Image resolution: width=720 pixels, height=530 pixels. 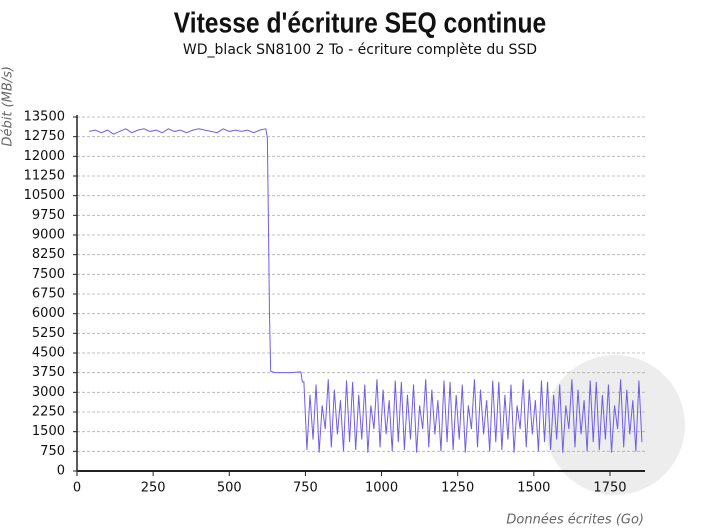 I want to click on x-tick-label: 1750, so click(x=609, y=488).